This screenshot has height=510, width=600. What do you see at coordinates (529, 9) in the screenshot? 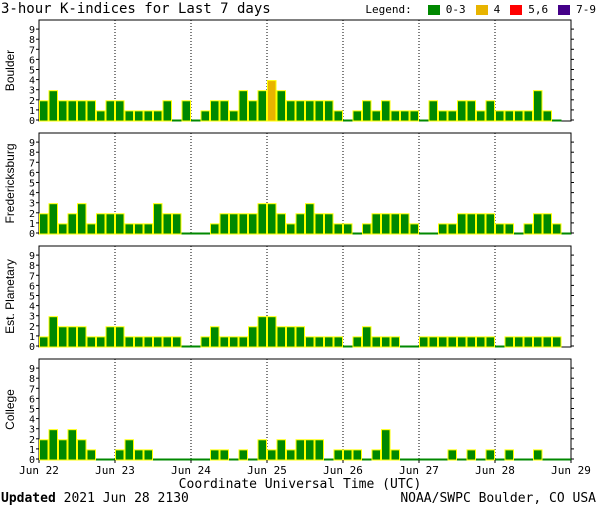
I see `legend-item-5-6: 5,6` at bounding box center [529, 9].